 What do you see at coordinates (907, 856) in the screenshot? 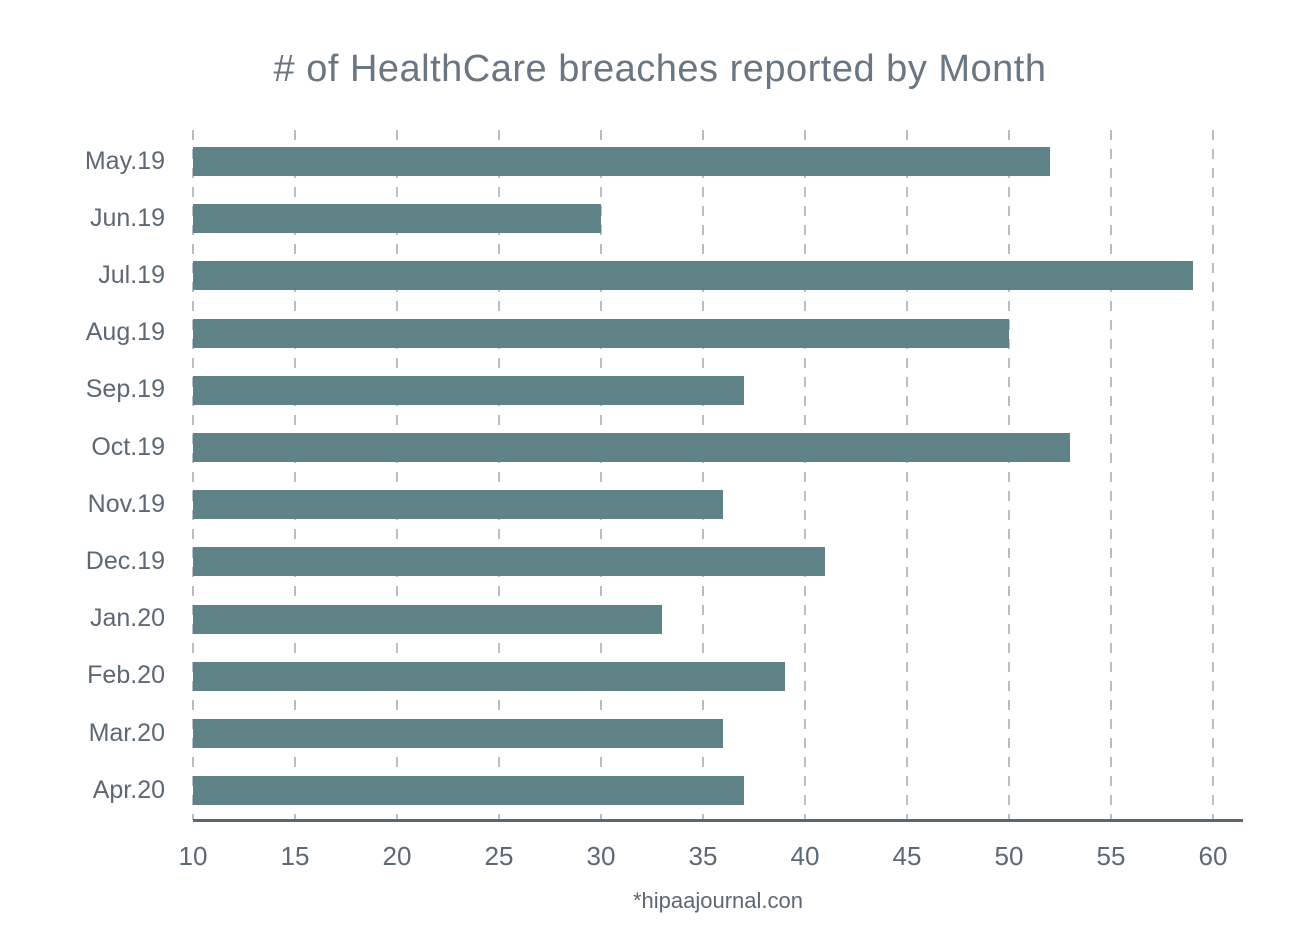
I see `x-tick-label-45: 45` at bounding box center [907, 856].